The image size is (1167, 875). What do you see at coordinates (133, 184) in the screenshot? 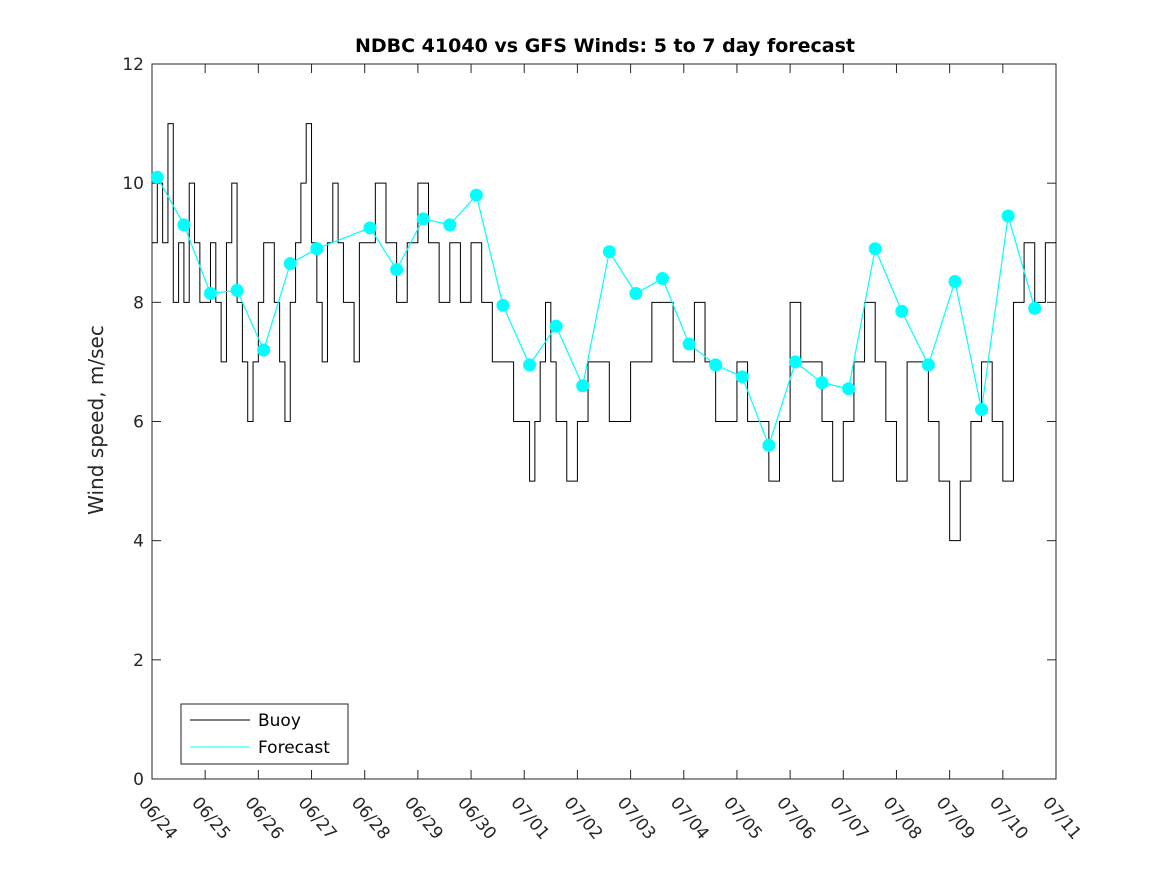
I see `y-tick-label: 10` at bounding box center [133, 184].